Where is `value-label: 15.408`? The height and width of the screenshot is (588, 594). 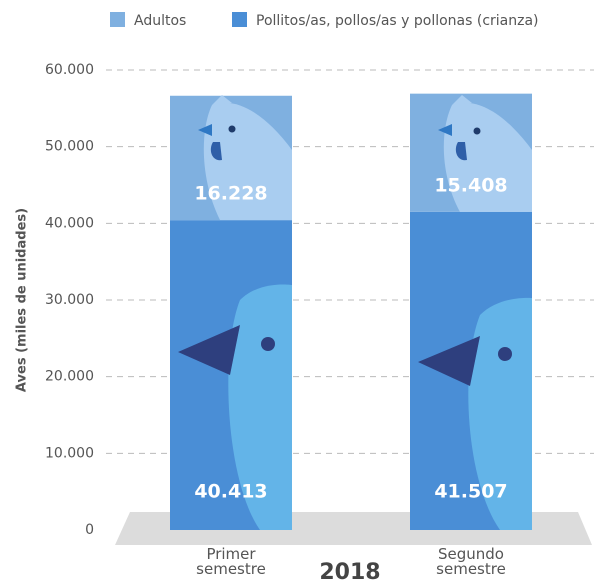
value-label: 15.408 is located at coordinates (470, 185).